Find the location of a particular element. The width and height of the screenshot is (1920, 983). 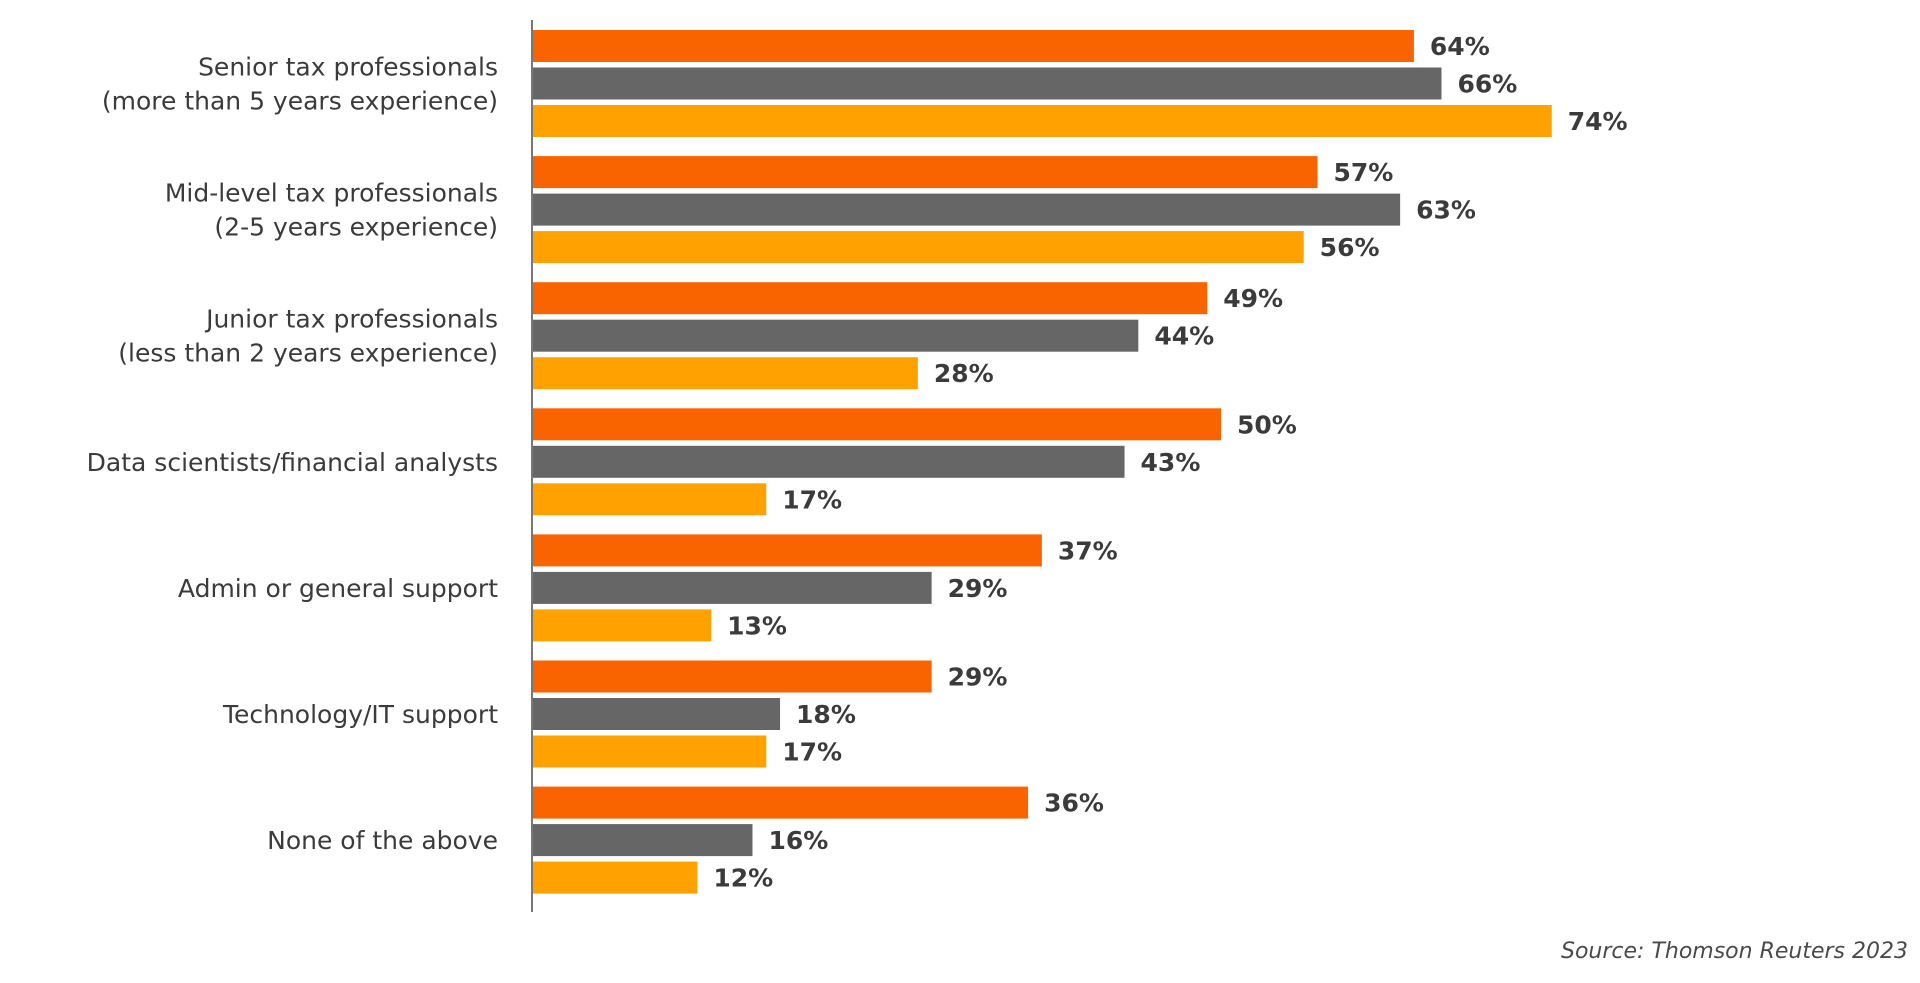

value-label-2-2: 28% is located at coordinates (964, 373).